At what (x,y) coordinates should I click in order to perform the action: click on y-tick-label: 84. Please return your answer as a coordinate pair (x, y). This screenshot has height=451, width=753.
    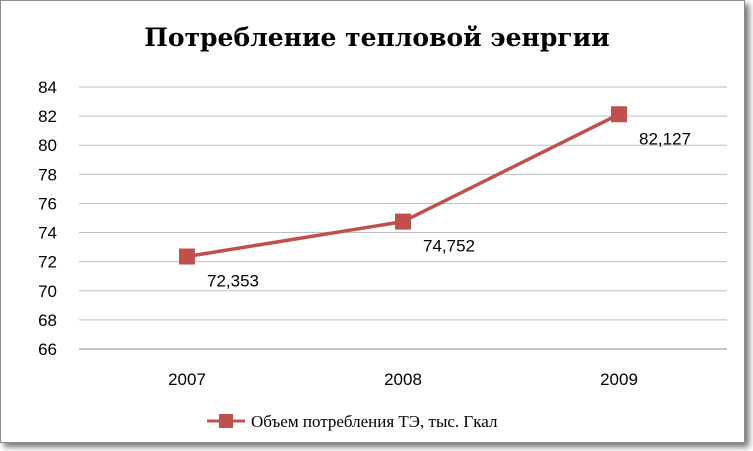
    Looking at the image, I should click on (47, 87).